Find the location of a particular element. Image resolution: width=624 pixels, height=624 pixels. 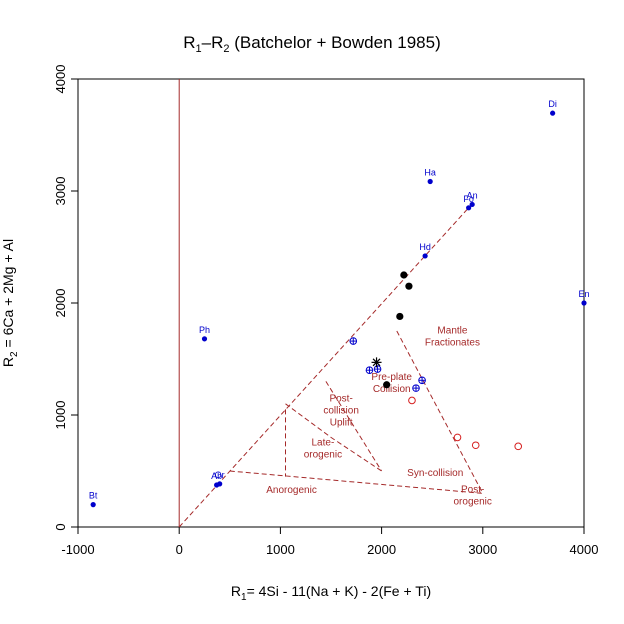

x-tick-label: 2000 is located at coordinates (381, 549).